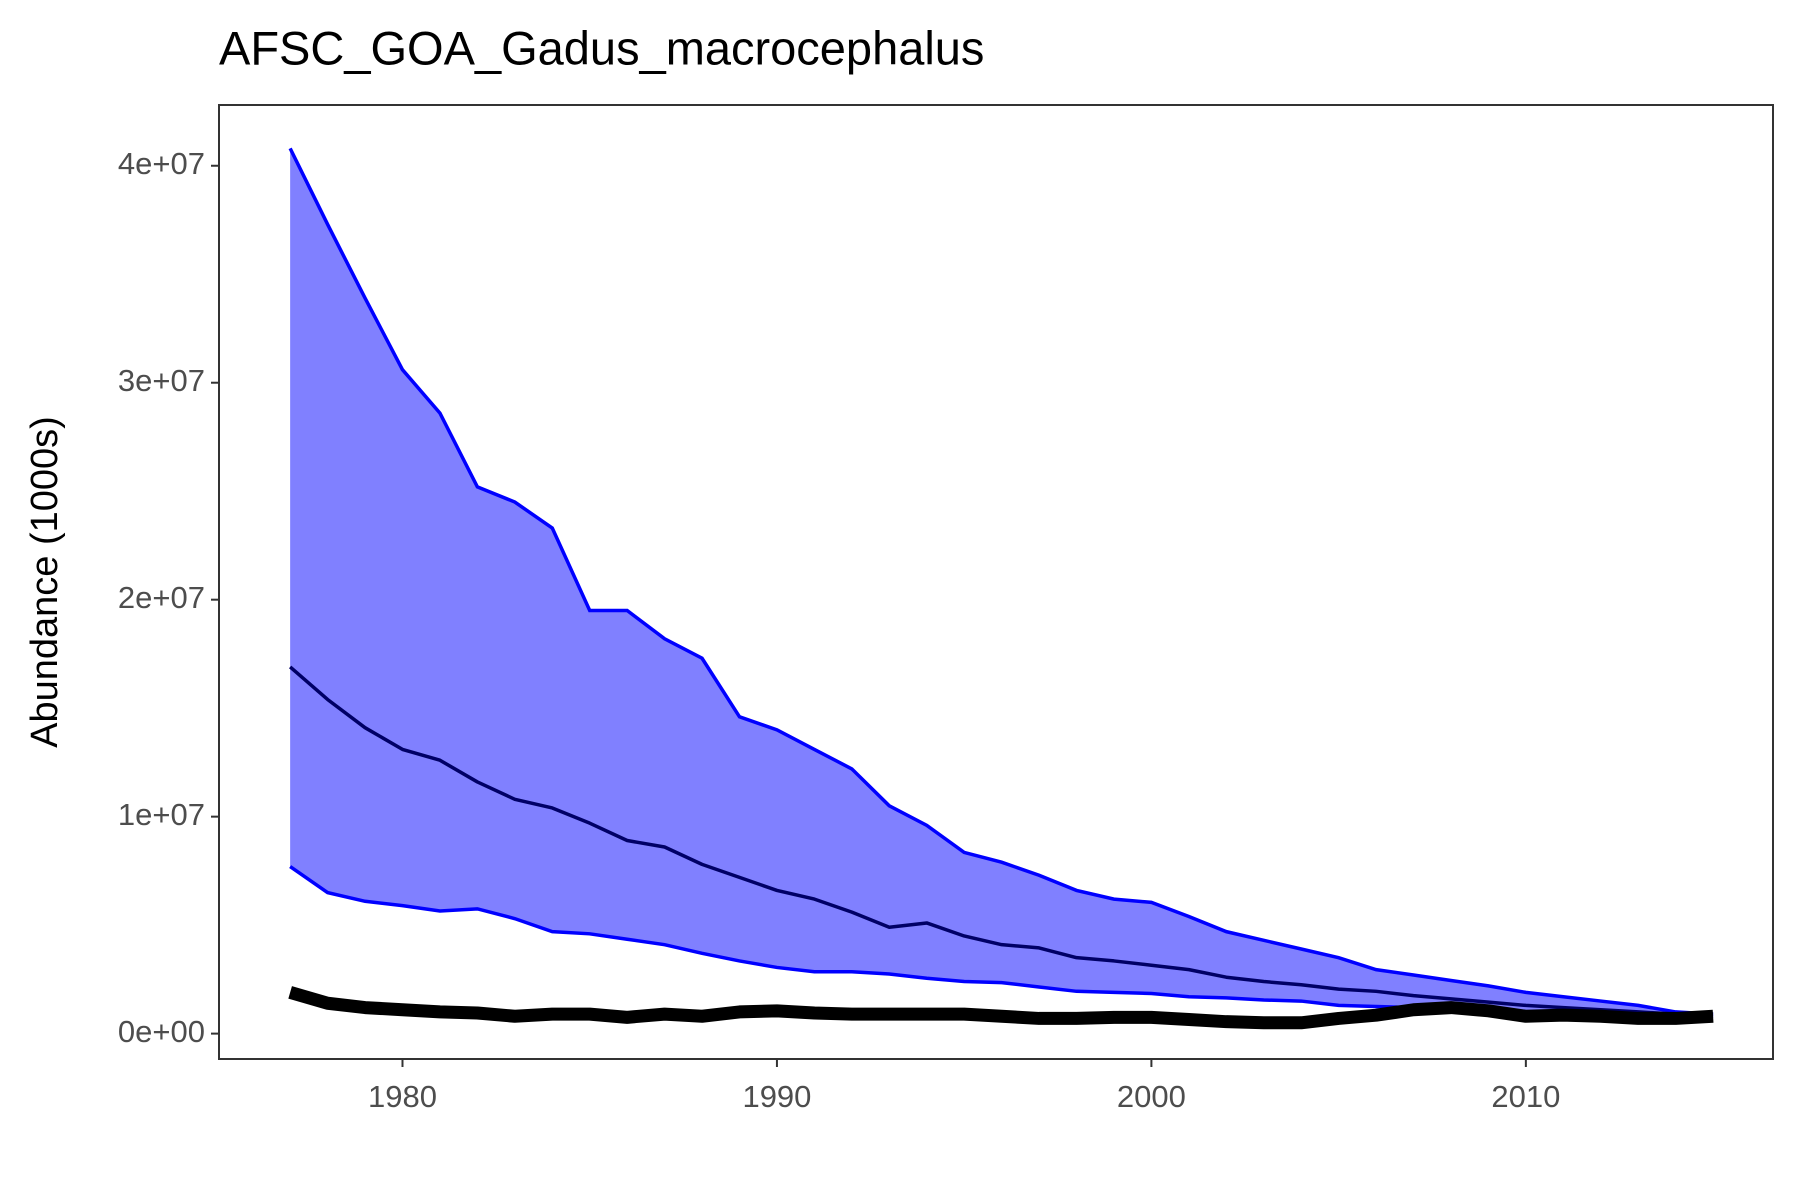 The width and height of the screenshot is (1800, 1200). I want to click on x-tick-label: 2010, so click(1525, 1096).